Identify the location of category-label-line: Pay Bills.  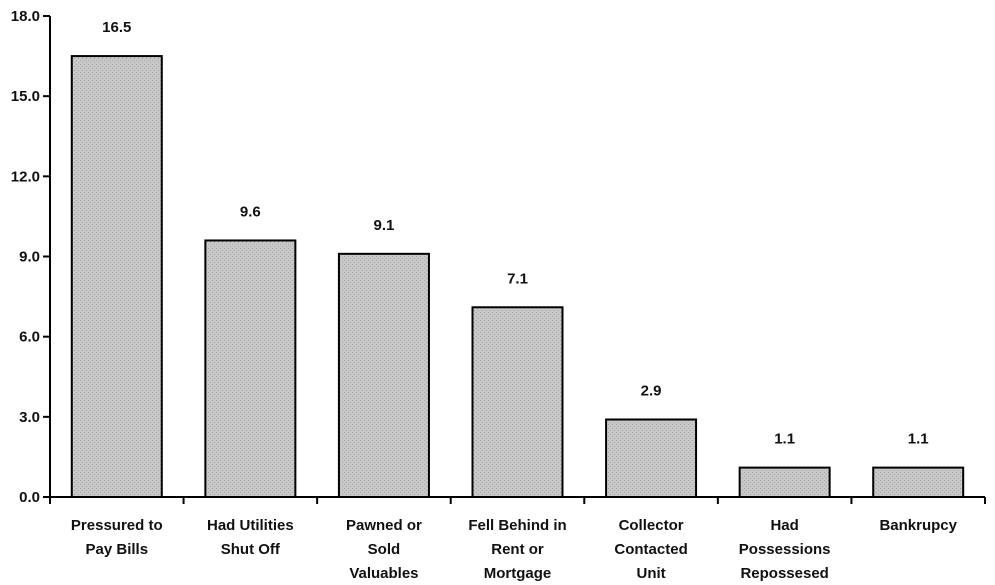
(117, 549).